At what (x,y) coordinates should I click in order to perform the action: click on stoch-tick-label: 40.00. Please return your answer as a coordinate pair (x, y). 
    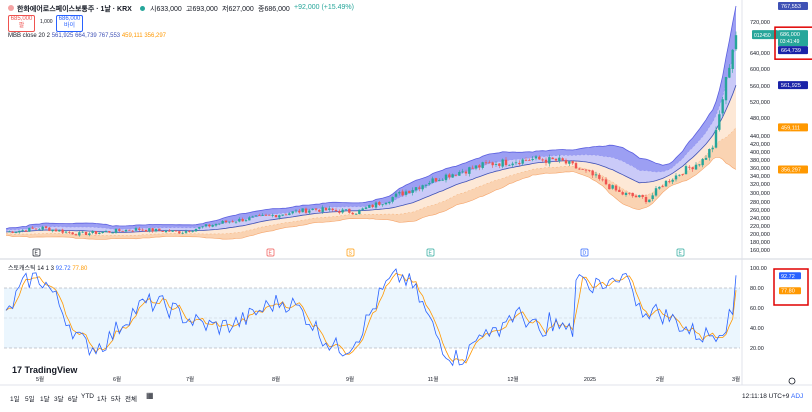
    Looking at the image, I should click on (757, 329).